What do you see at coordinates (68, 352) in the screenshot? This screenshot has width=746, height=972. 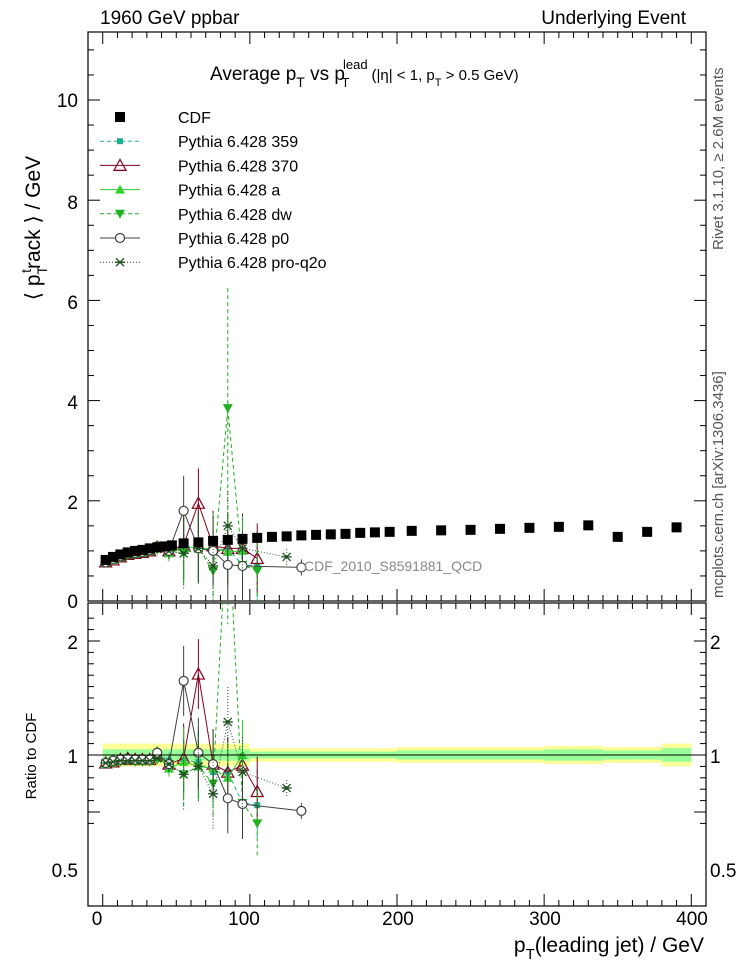 I see `main-y-tick-labels: 0 2 4 6 8 10` at bounding box center [68, 352].